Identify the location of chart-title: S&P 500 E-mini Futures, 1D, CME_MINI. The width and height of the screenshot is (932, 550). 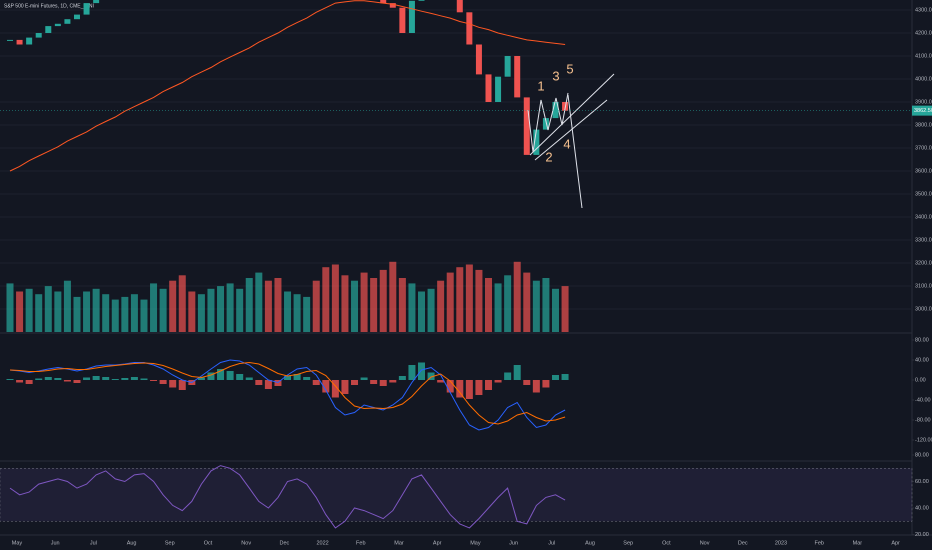
(49, 6).